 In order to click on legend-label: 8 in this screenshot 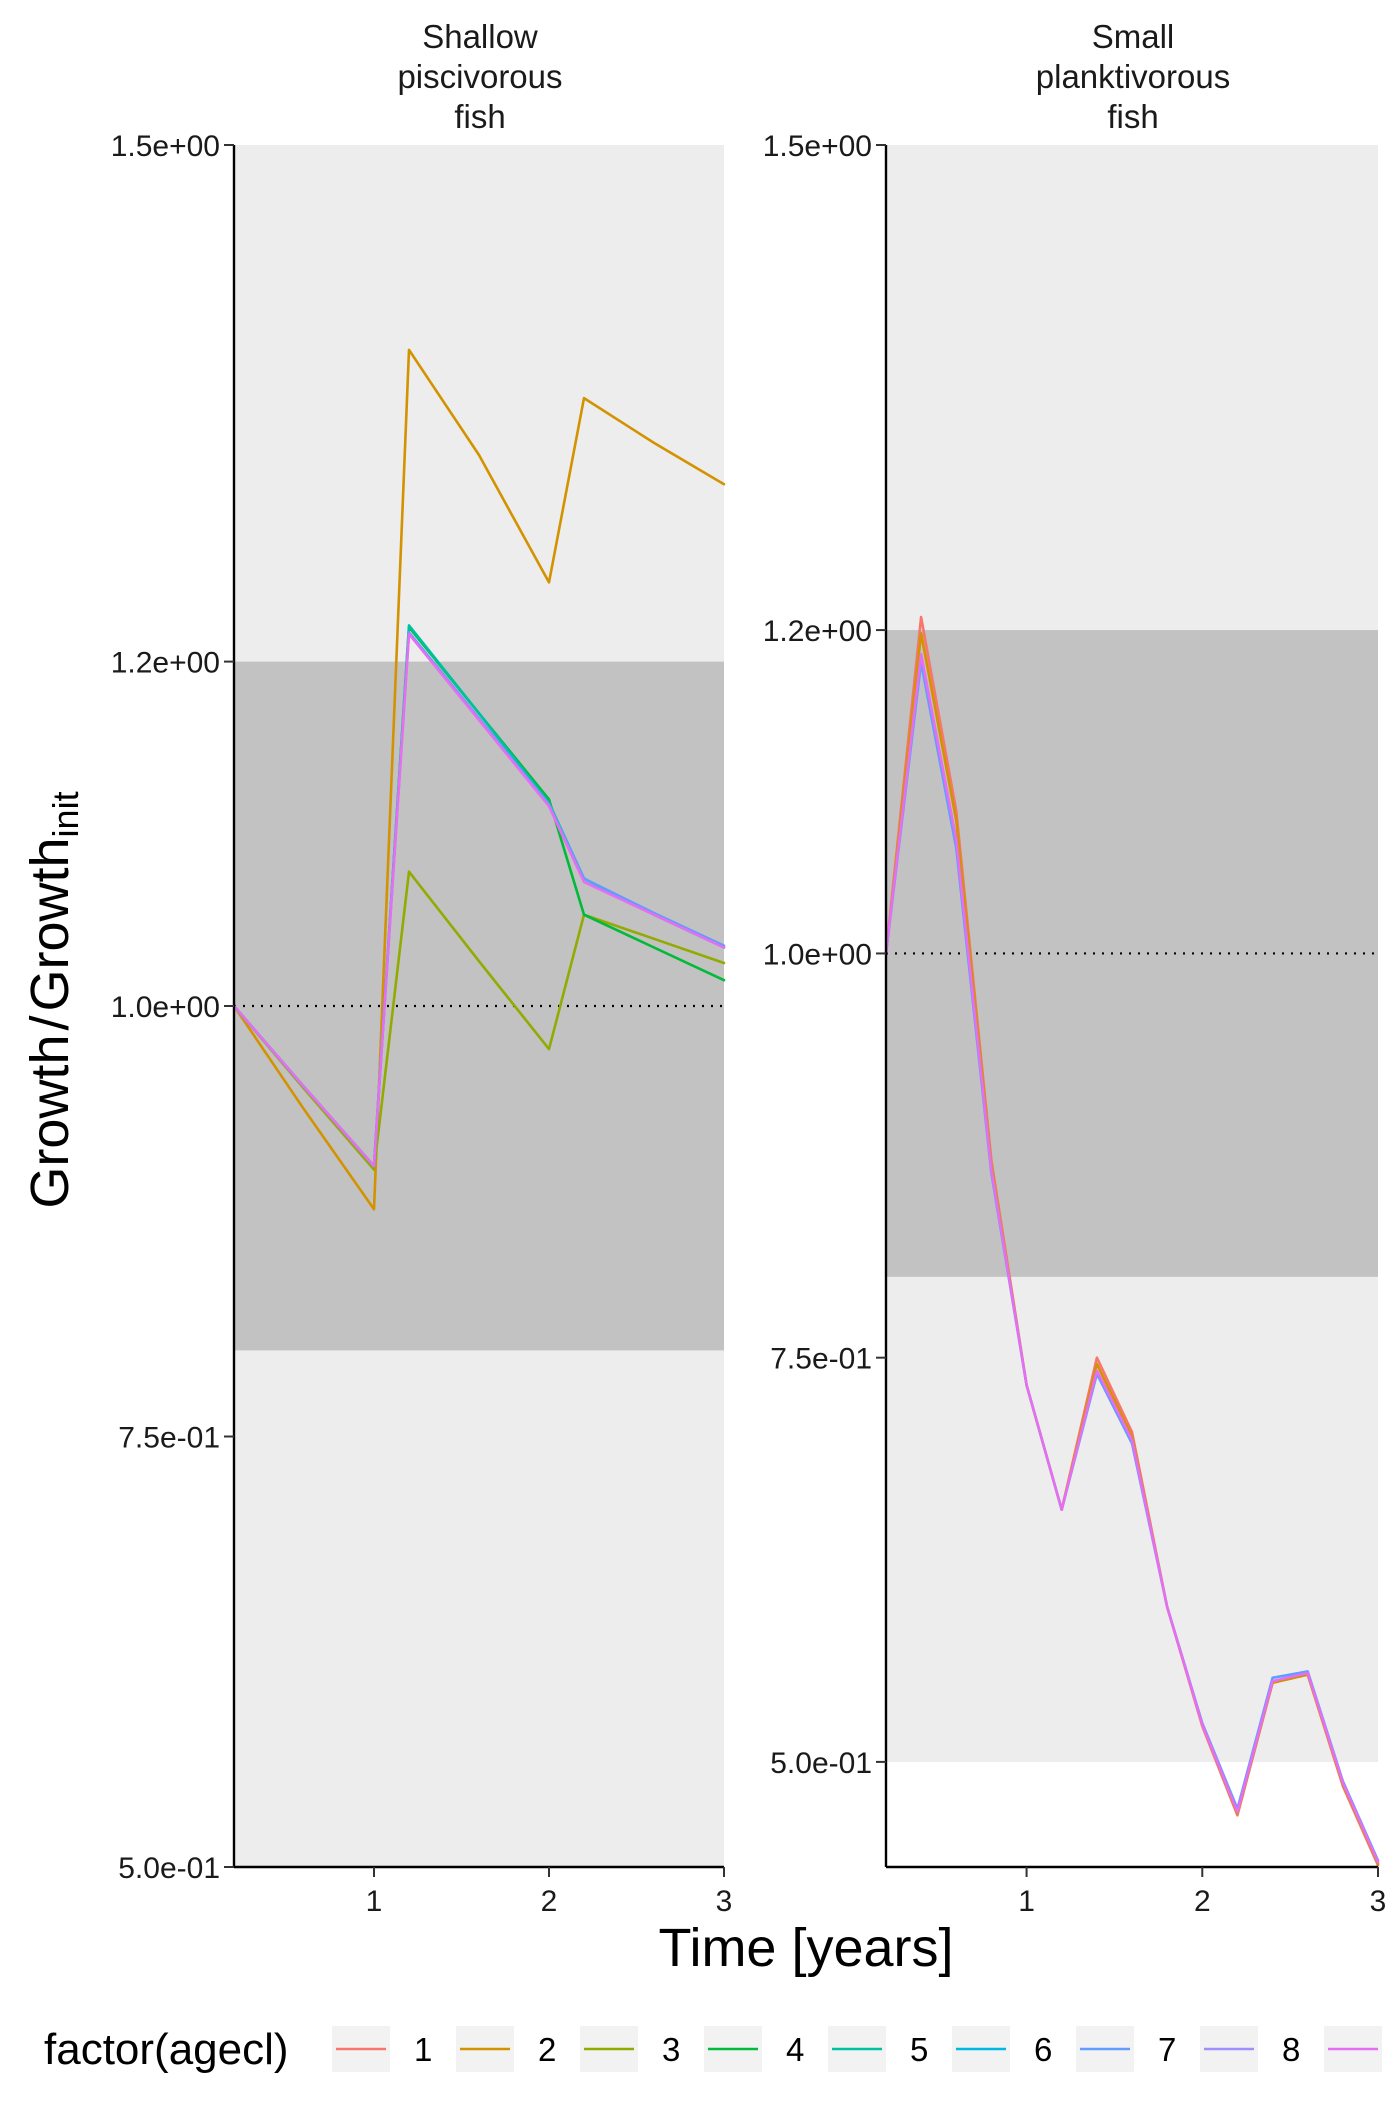, I will do `click(1291, 2049)`.